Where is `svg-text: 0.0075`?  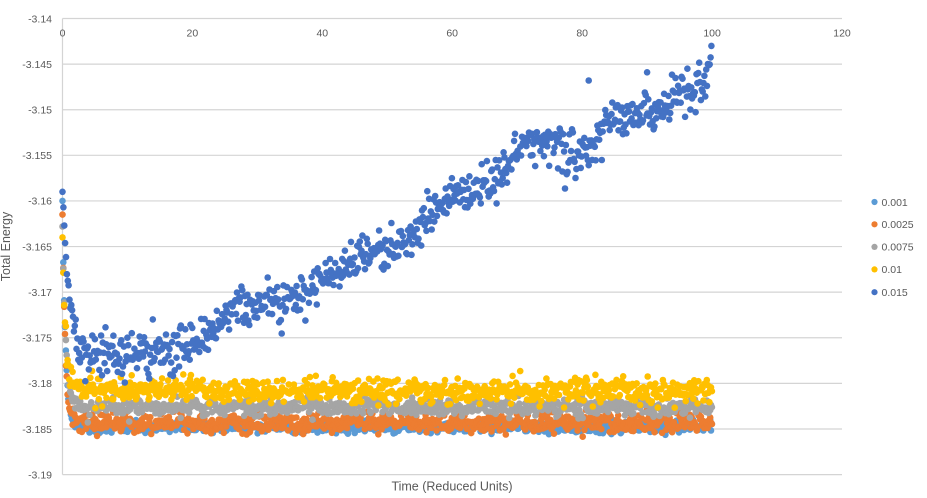
svg-text: 0.0075 is located at coordinates (898, 248).